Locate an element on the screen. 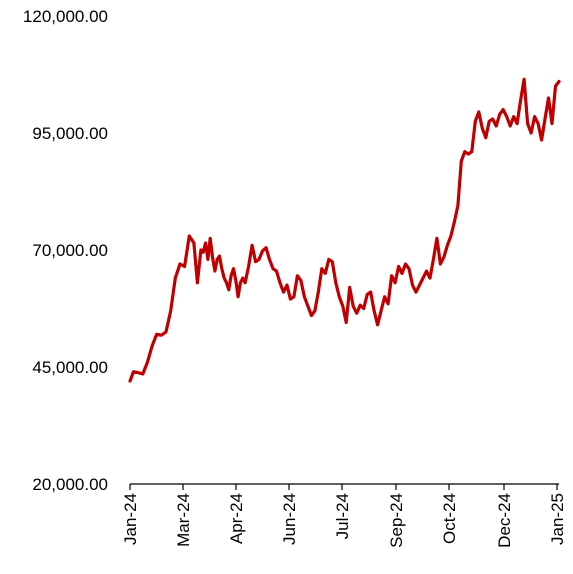 The width and height of the screenshot is (573, 574). x-tick-label: Jan-24 is located at coordinates (130, 519).